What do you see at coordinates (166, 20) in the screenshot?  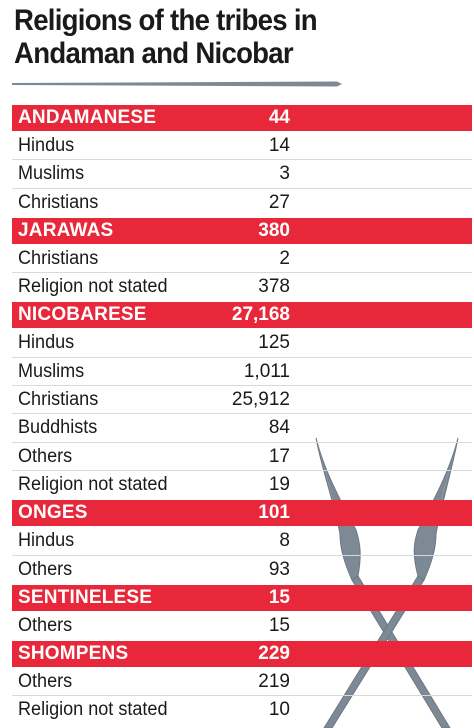 I see `title-line-1: Religions of the tribes in` at bounding box center [166, 20].